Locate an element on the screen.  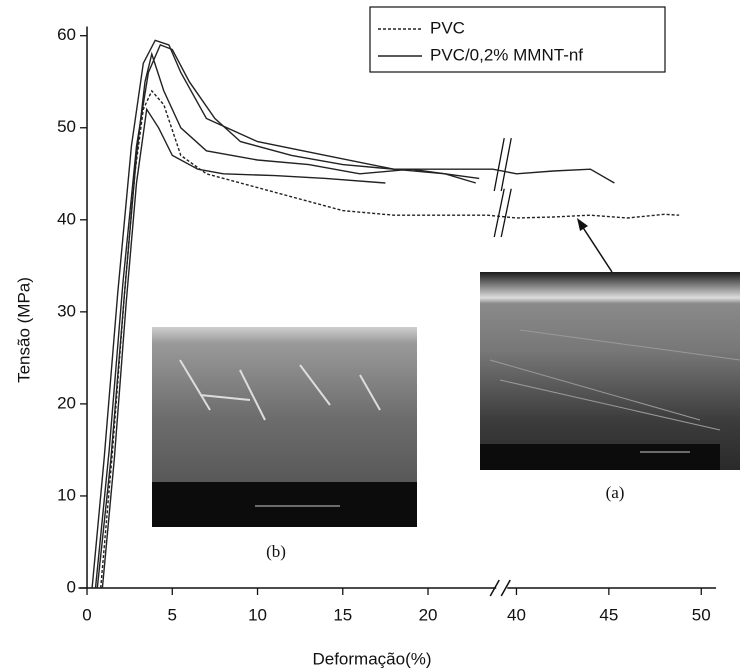
x-tick-label: 45 is located at coordinates (608, 614).